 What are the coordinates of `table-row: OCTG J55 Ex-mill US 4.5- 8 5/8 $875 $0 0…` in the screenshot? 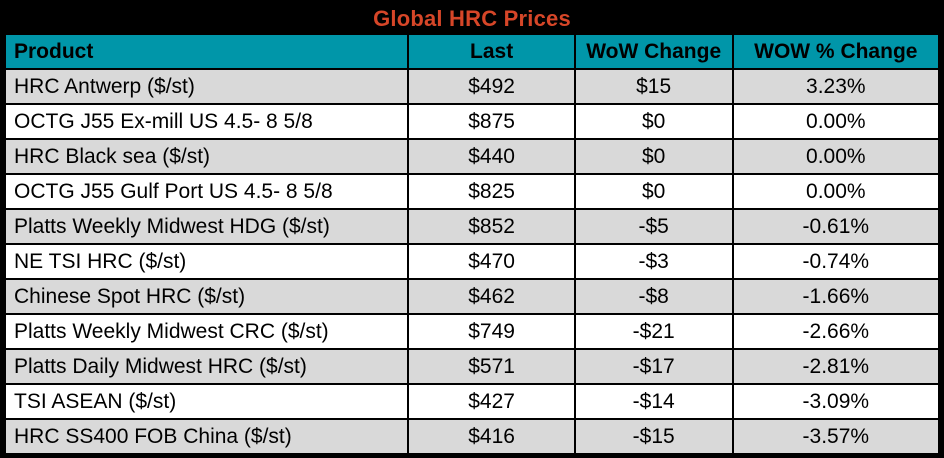 It's located at (472, 121).